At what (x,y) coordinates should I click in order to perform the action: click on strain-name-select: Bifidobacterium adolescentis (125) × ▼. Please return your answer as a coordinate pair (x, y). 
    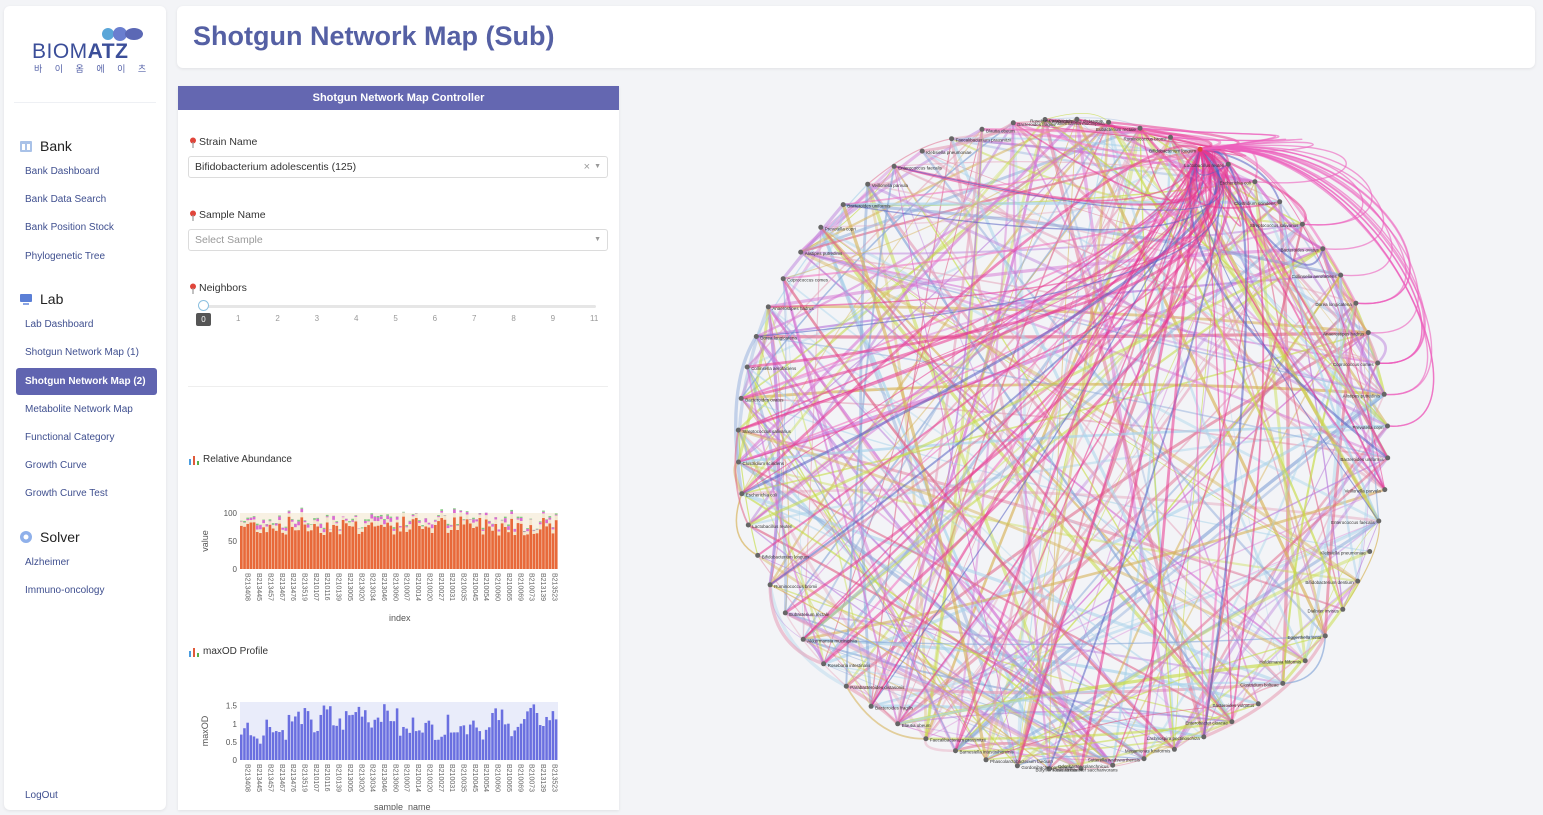
    Looking at the image, I should click on (398, 167).